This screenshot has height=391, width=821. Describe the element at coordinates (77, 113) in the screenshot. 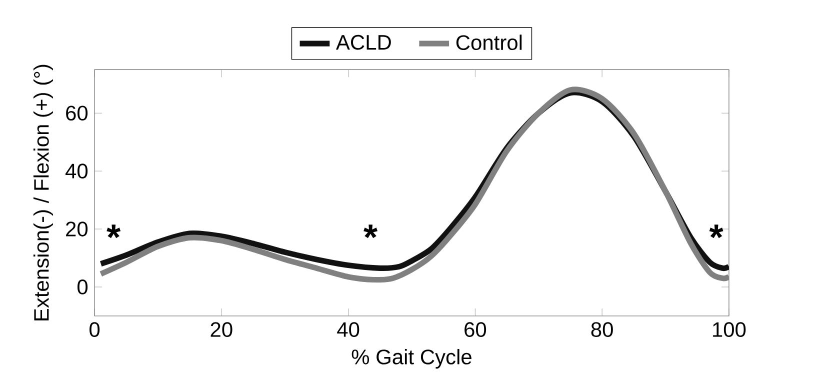

I see `y-tick-label: 60` at that location.